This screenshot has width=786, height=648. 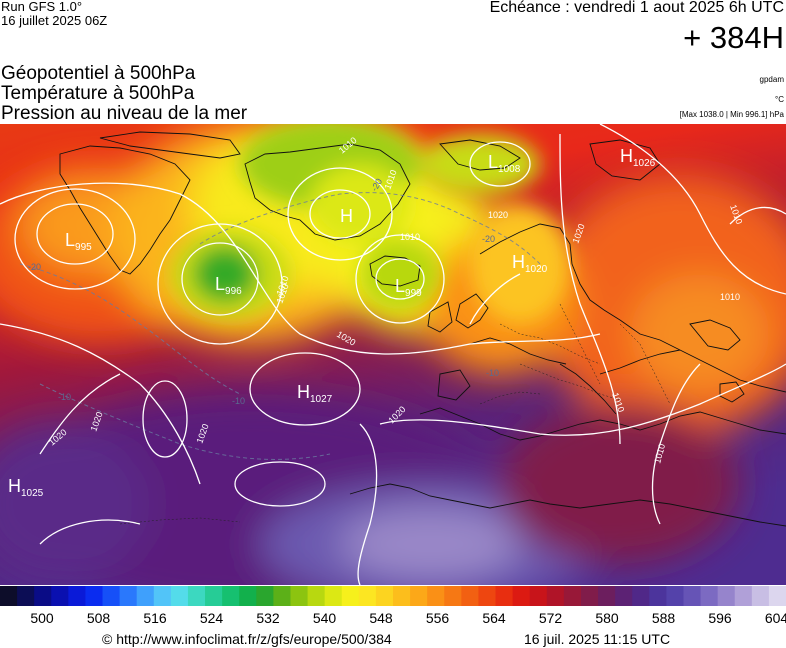 What do you see at coordinates (720, 618) in the screenshot?
I see `color-scale-tick: 596` at bounding box center [720, 618].